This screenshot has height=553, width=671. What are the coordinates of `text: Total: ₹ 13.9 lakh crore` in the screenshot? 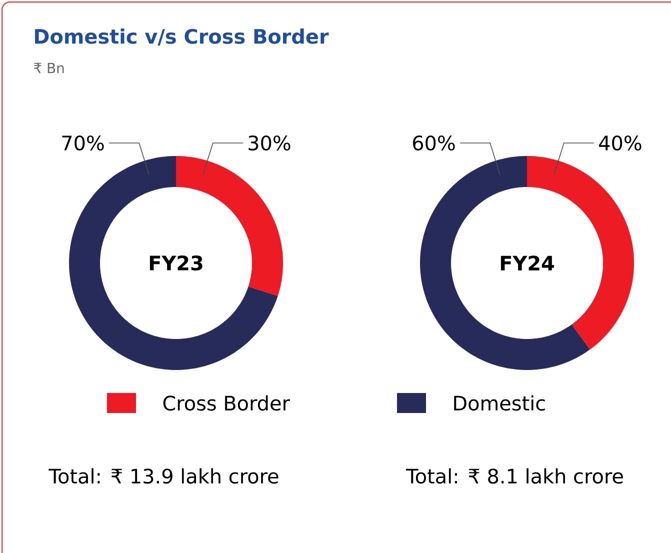 It's located at (163, 476).